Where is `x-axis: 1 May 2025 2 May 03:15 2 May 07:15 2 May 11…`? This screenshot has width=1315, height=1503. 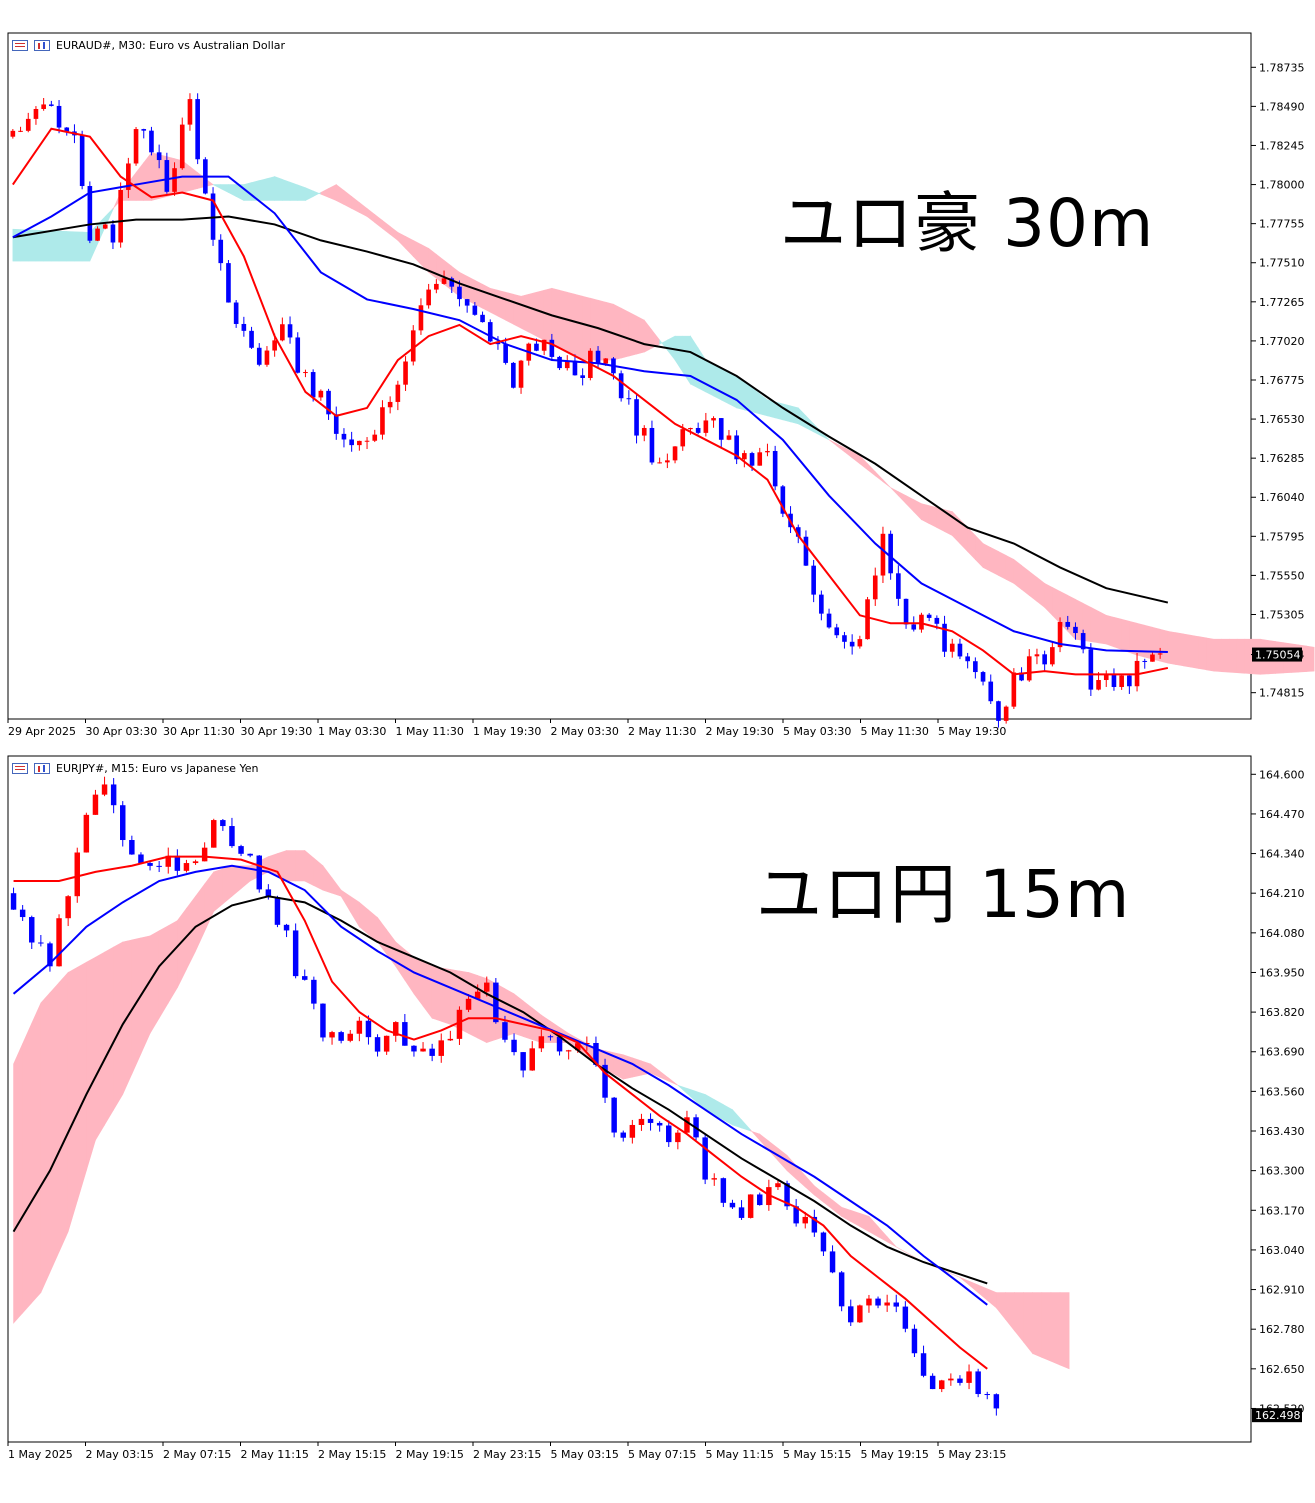 x-axis: 1 May 2025 2 May 03:15 2 May 07:15 2 May 11… is located at coordinates (506, 1451).